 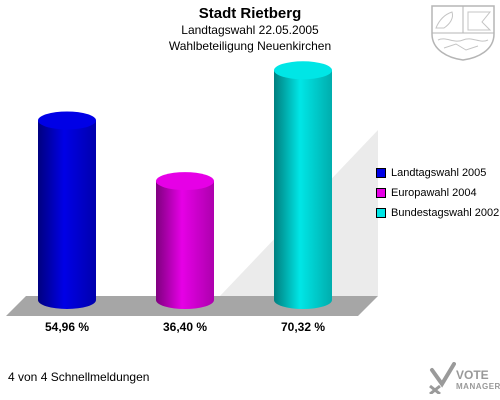 I want to click on bar-3-top, so click(x=303, y=70).